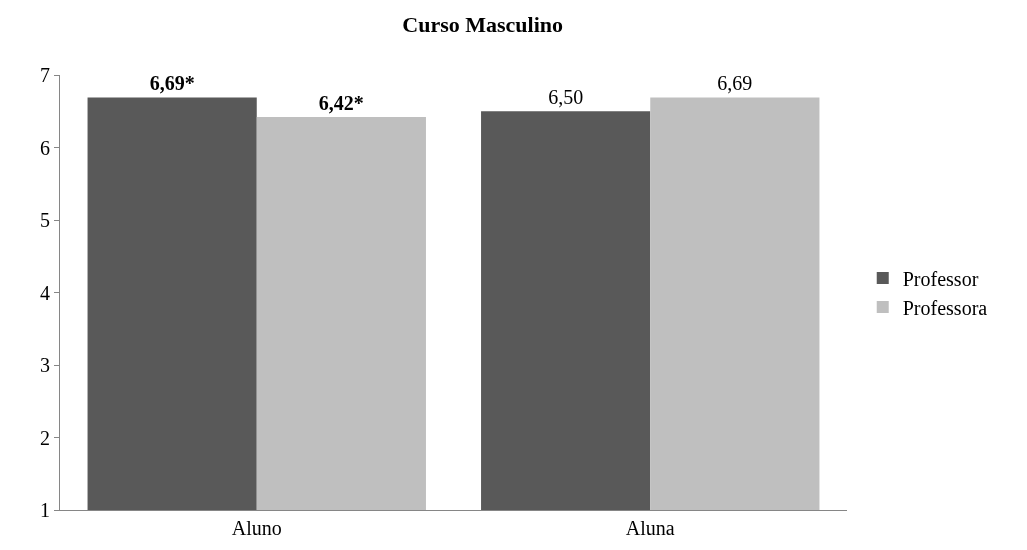  Describe the element at coordinates (566, 97) in the screenshot. I see `data-label: 6,50` at that location.